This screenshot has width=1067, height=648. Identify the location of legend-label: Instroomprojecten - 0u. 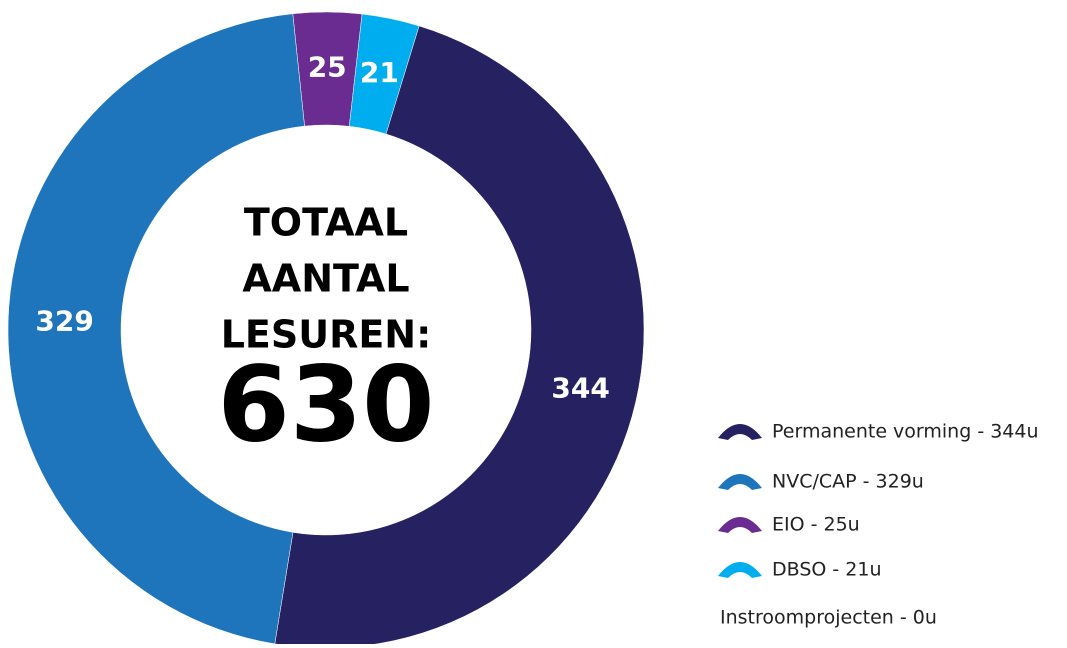
(828, 618).